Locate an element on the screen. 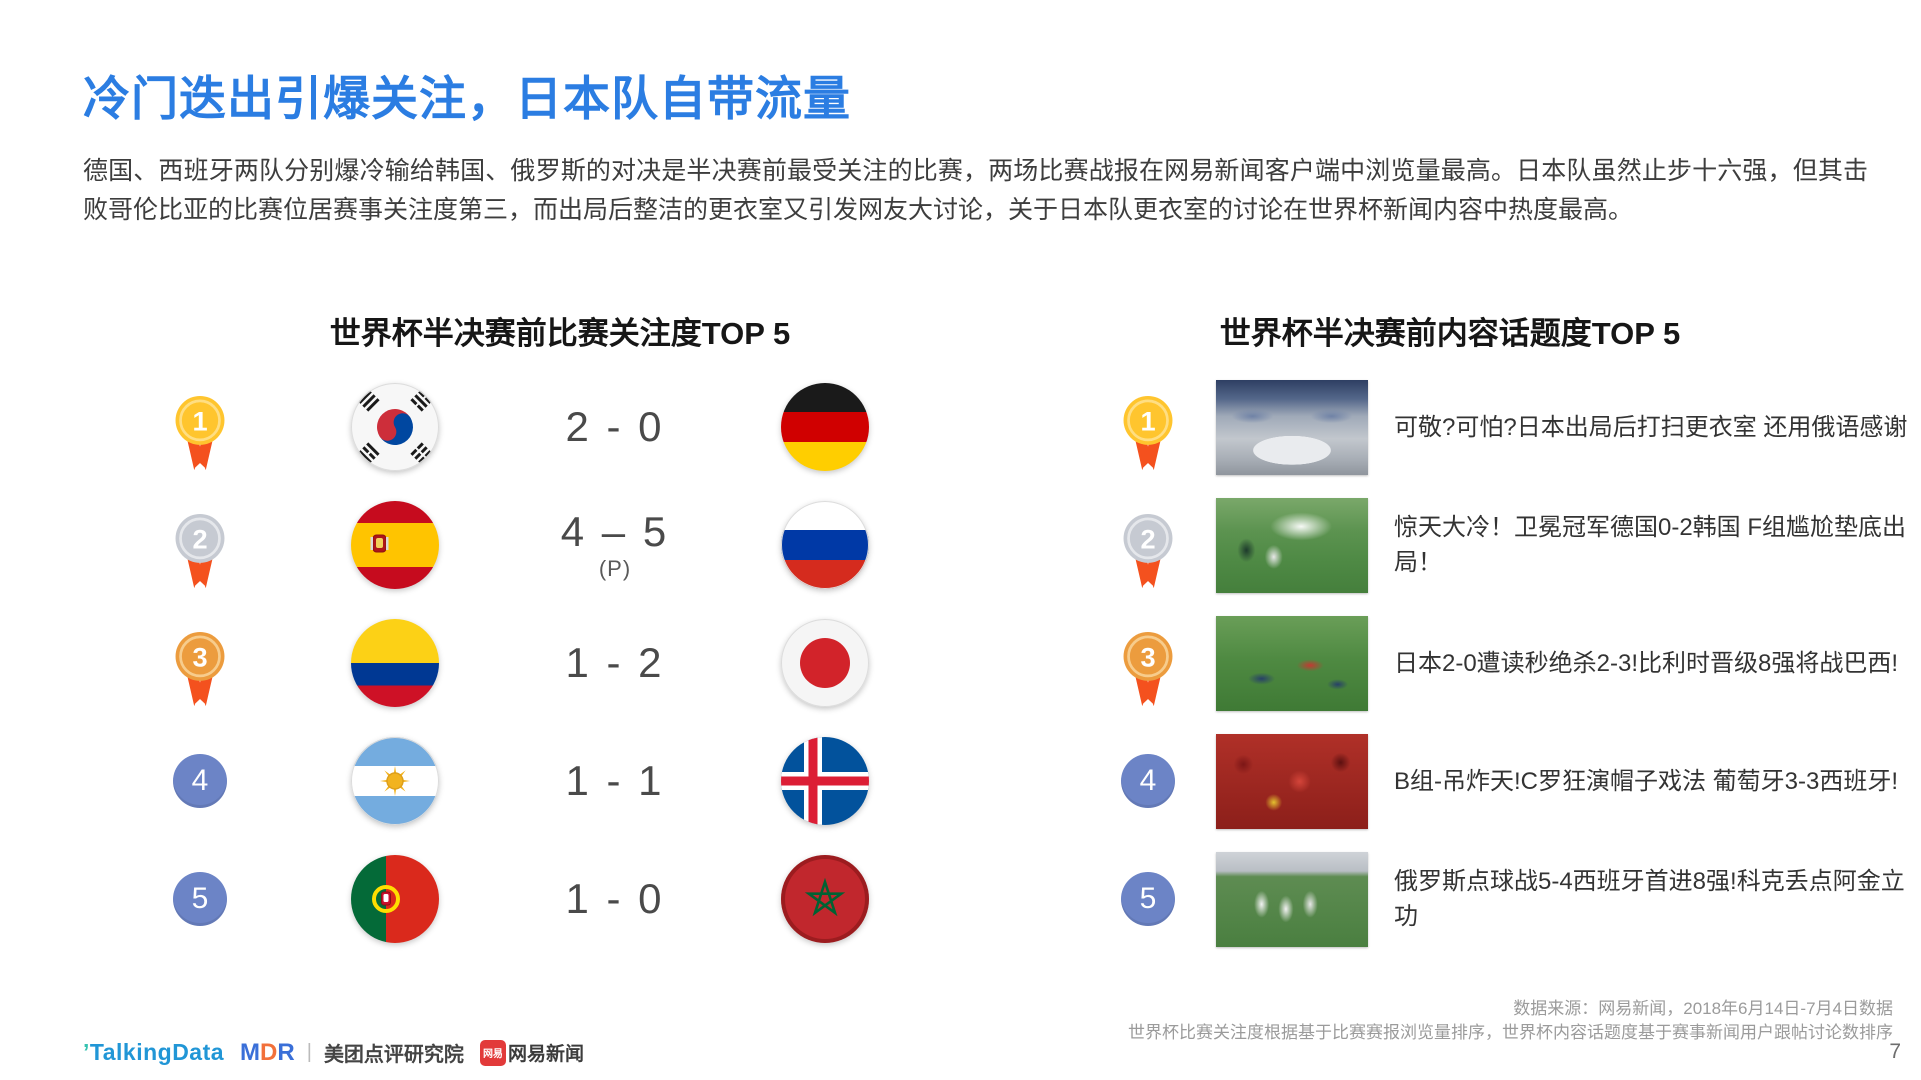 This screenshot has width=1921, height=1080. data-source-note: 数据来源：网易新闻，2018年6月14日-7月4日数据 is located at coordinates (1703, 1008).